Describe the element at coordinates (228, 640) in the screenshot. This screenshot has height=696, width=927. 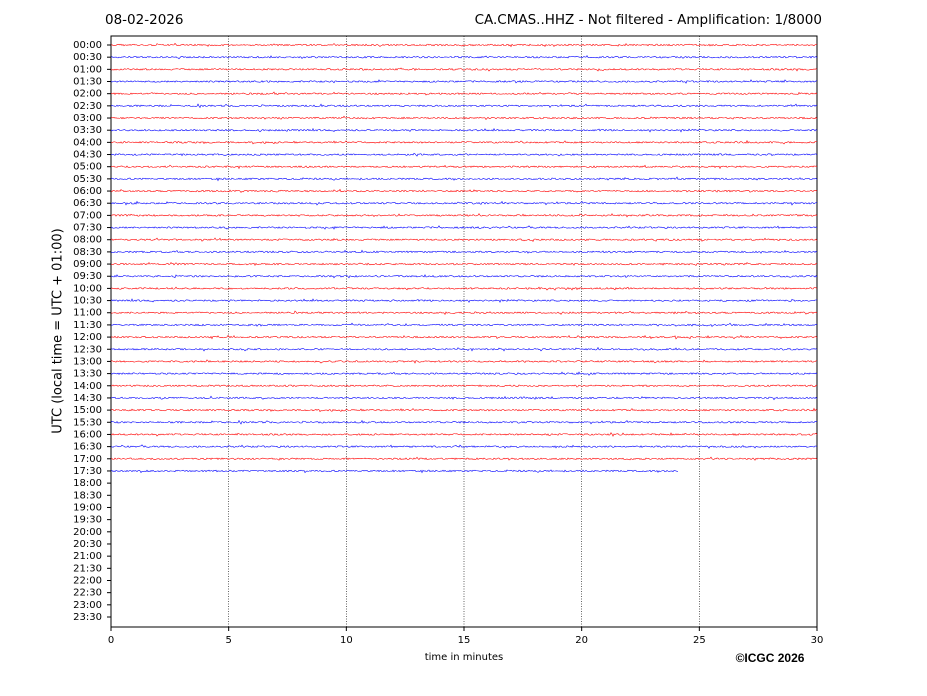
I see `x-tick-label: 5` at that location.